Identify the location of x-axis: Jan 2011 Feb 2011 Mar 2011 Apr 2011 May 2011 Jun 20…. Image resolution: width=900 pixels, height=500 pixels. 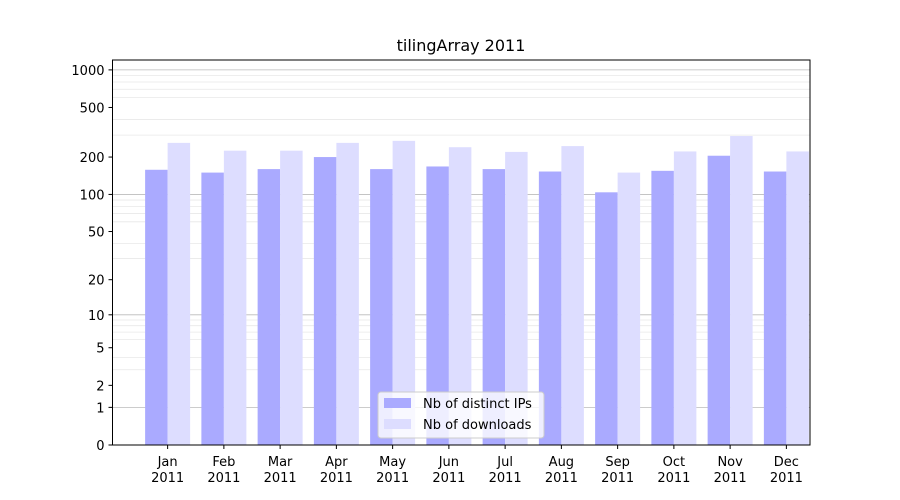
(477, 465).